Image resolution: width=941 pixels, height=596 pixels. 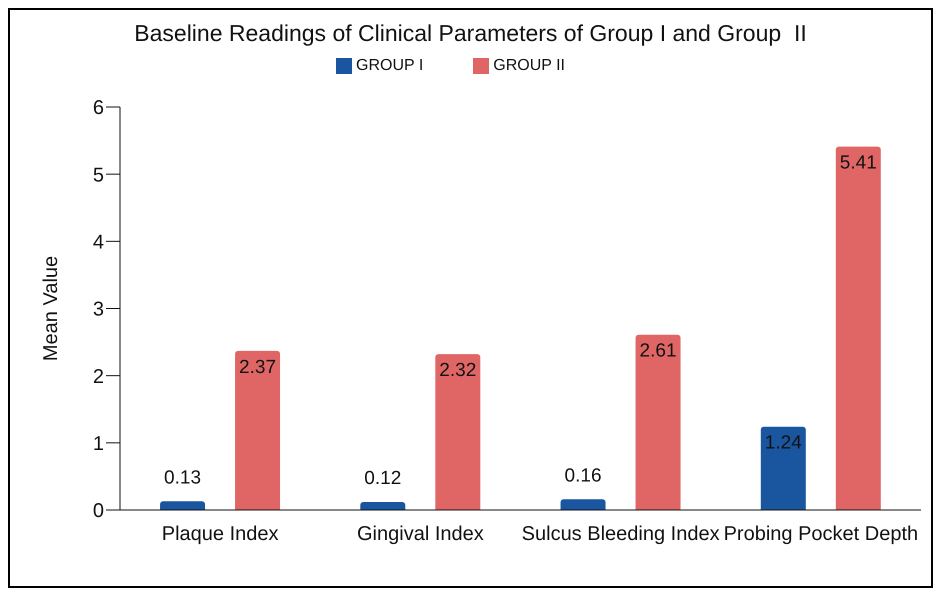 What do you see at coordinates (420, 534) in the screenshot?
I see `x-tick-label: Gingival Index` at bounding box center [420, 534].